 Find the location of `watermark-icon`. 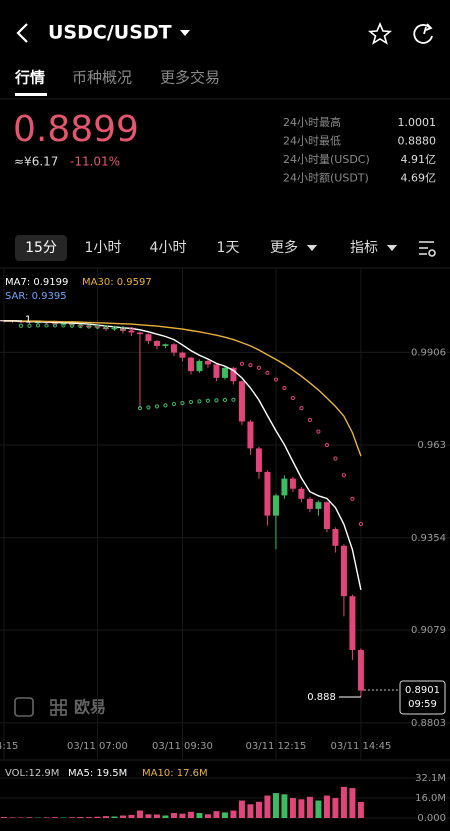

watermark-icon is located at coordinates (40, 707).